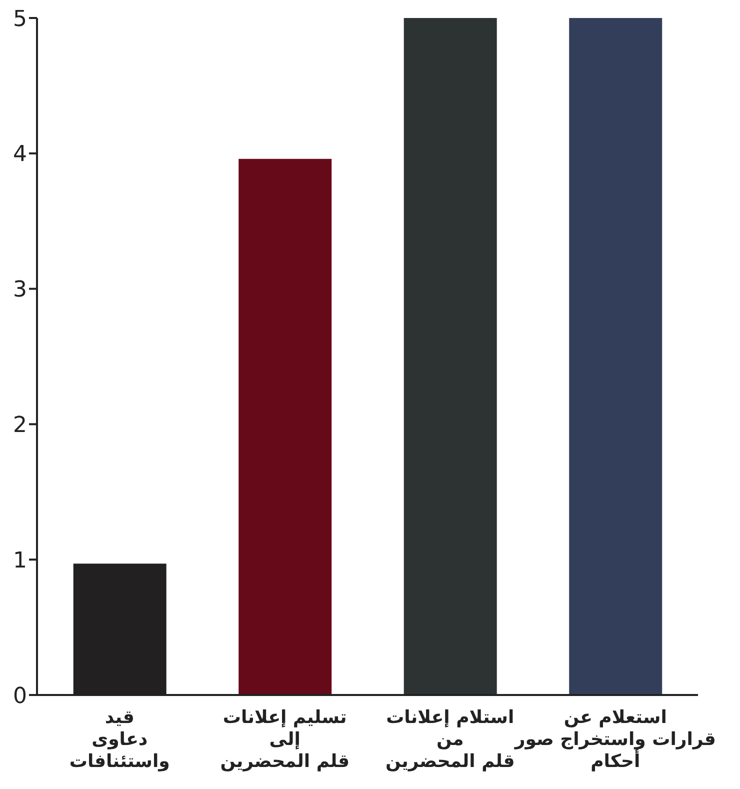 The width and height of the screenshot is (740, 789). What do you see at coordinates (615, 739) in the screenshot?
I see `x-tick-label: استعلام عن قرارات واستخراج صور أحكام` at bounding box center [615, 739].